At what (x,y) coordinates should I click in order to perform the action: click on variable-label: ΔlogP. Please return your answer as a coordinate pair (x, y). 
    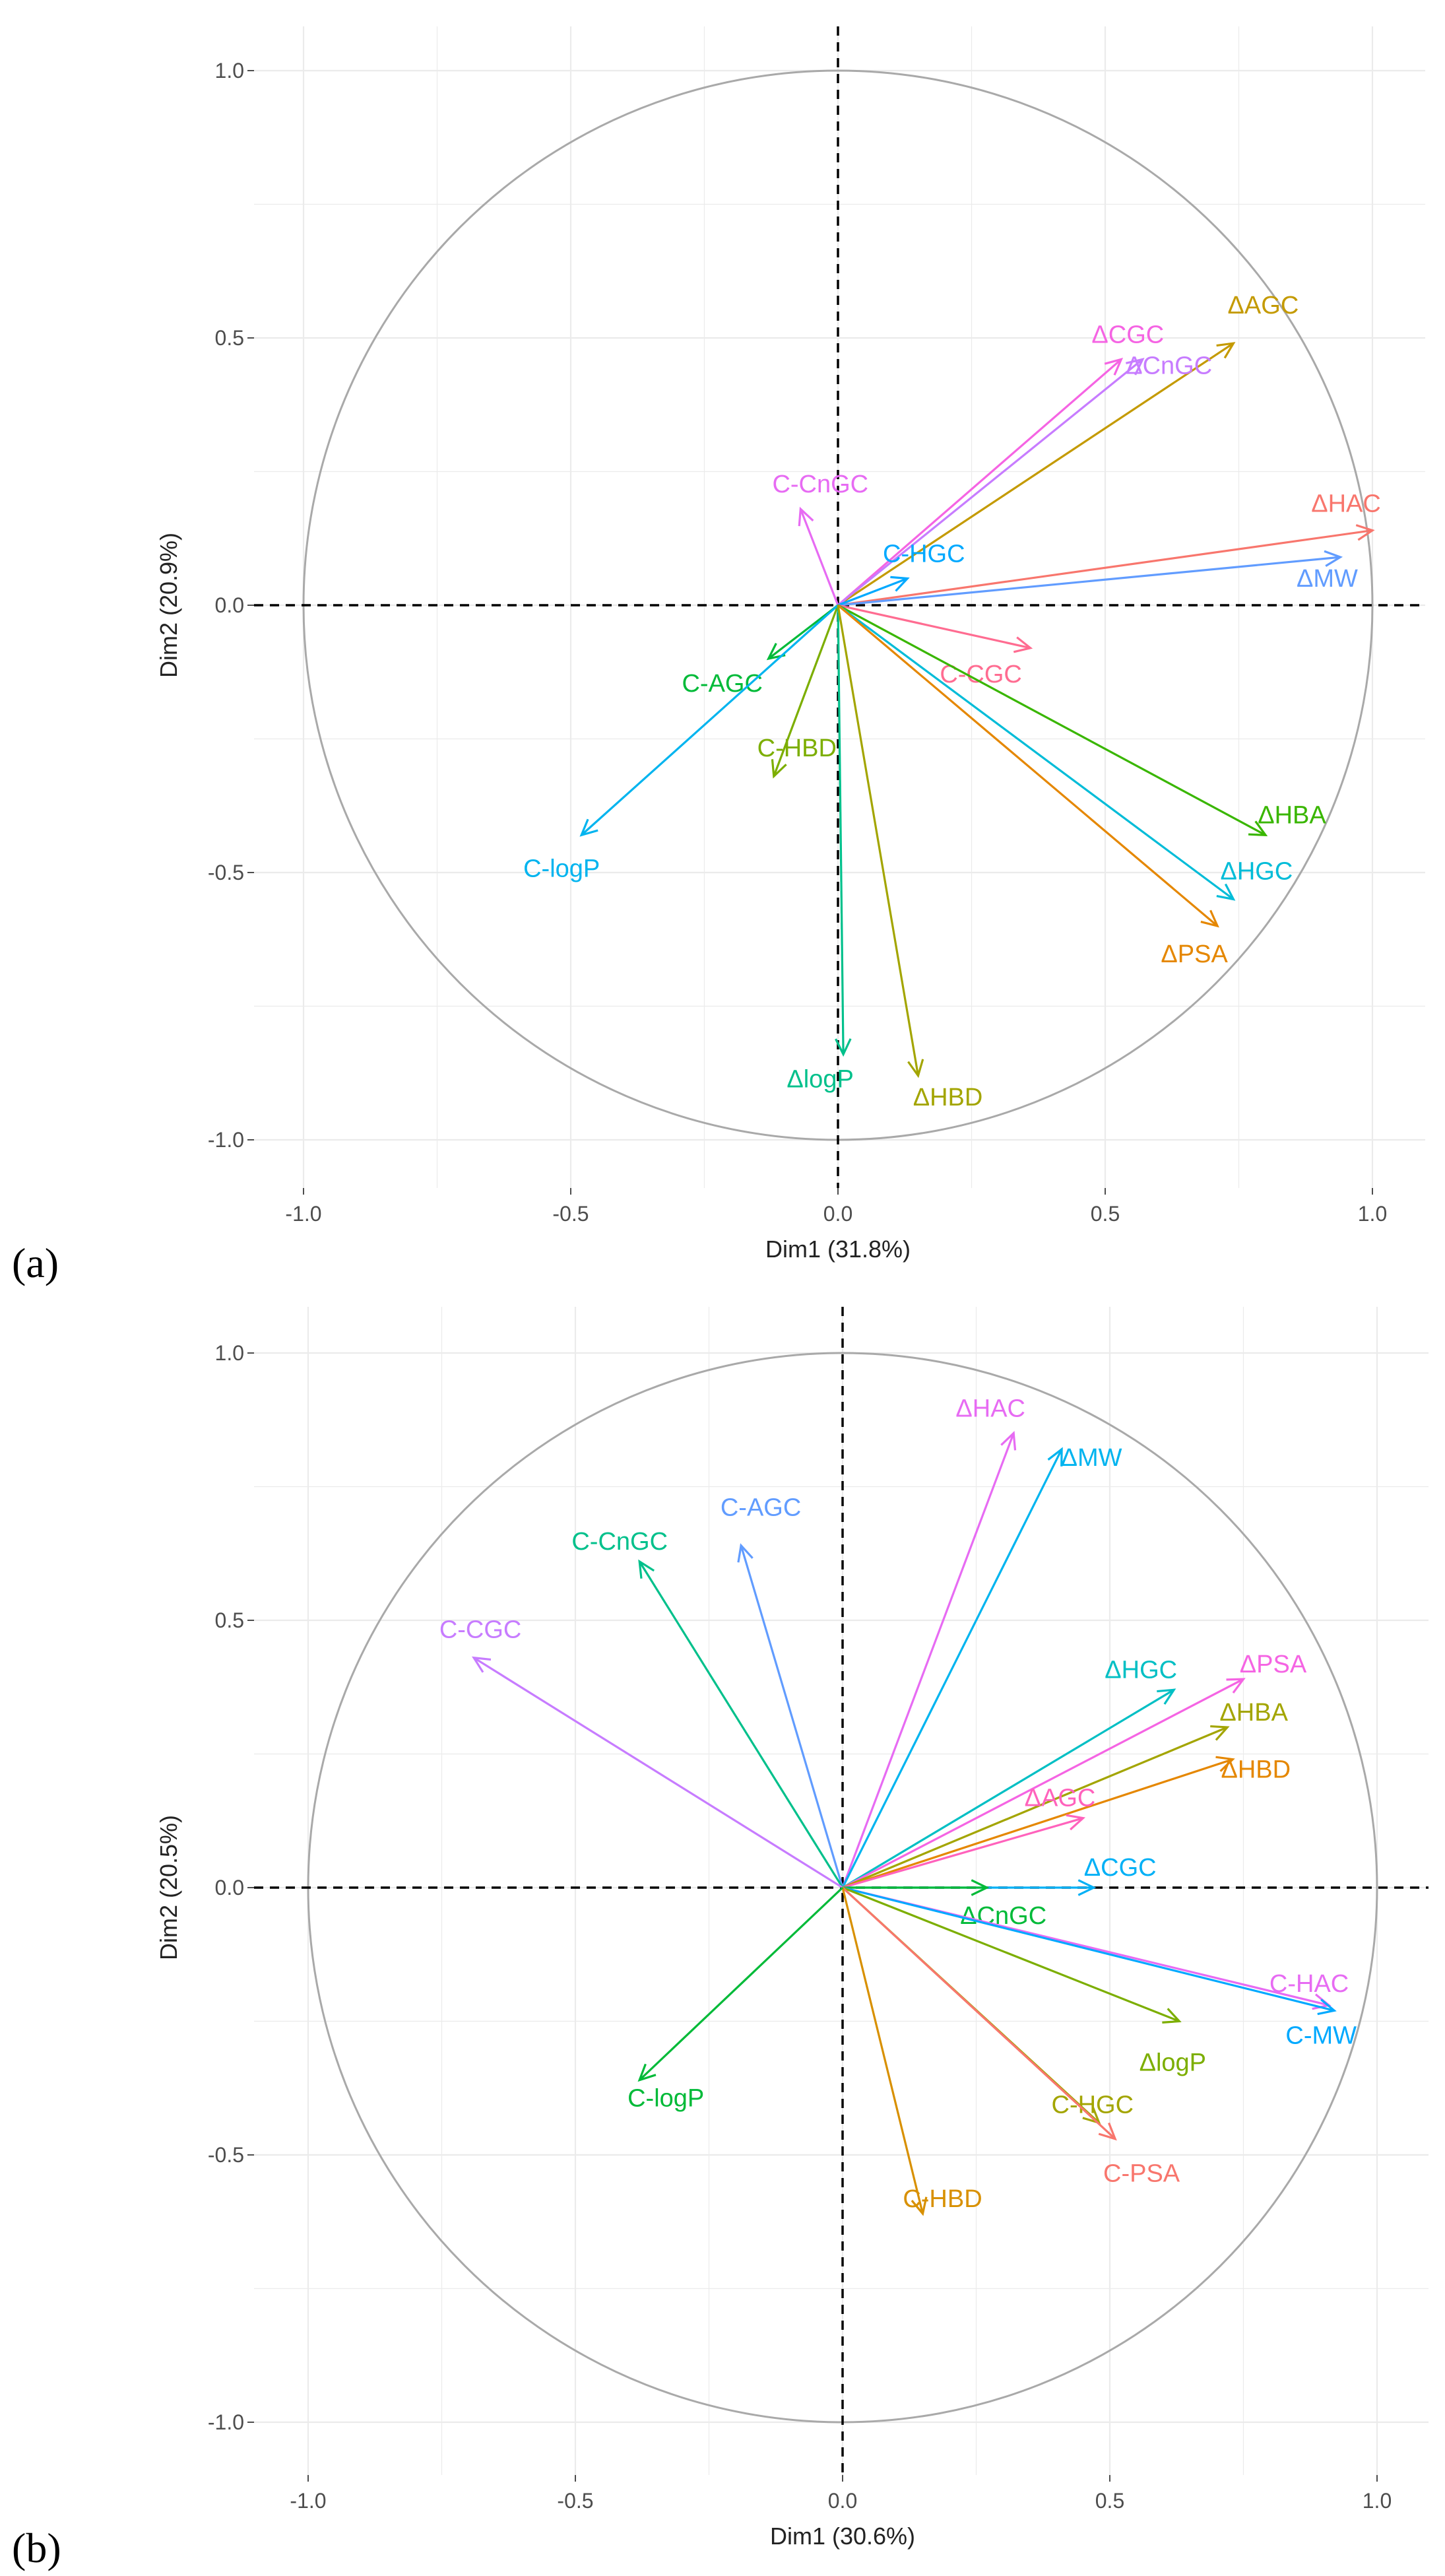
    Looking at the image, I should click on (820, 1079).